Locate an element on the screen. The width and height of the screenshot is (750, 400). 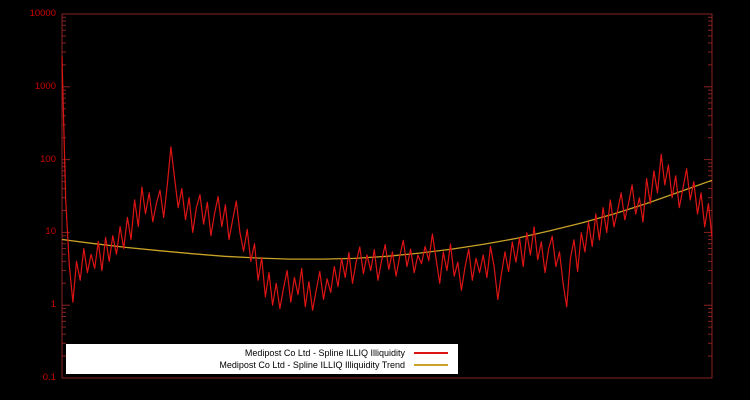
y-axis-tick-label: 0.1 is located at coordinates (49, 377).